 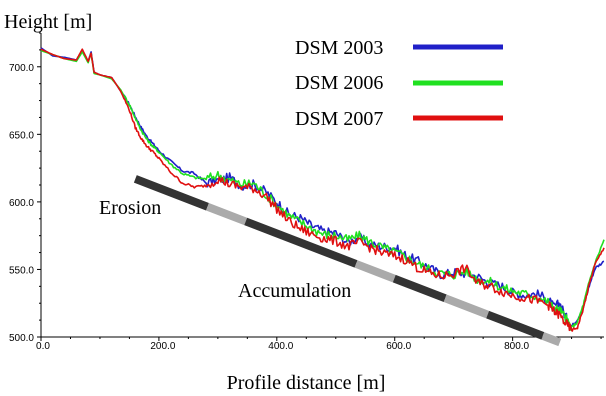 I want to click on x-tick-label: 400.0, so click(x=280, y=346).